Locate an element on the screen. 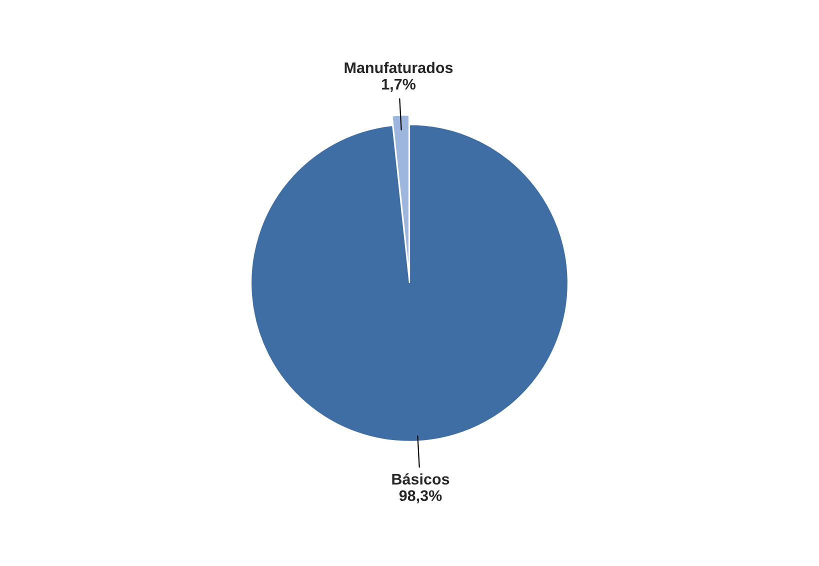 The height and width of the screenshot is (566, 819). data-label: 98,3% is located at coordinates (420, 497).